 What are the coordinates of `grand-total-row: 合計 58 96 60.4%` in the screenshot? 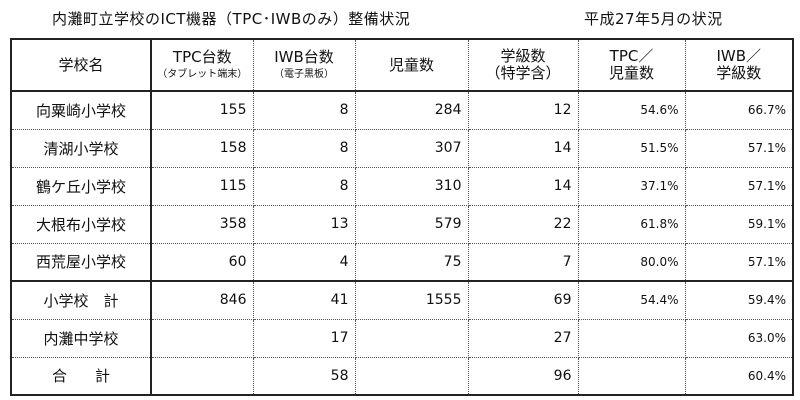 It's located at (402, 376).